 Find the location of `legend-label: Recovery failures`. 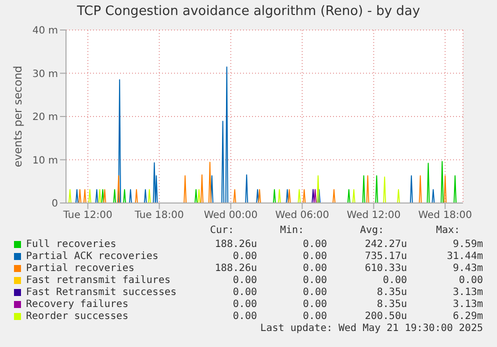

legend-label: Recovery failures is located at coordinates (77, 304).